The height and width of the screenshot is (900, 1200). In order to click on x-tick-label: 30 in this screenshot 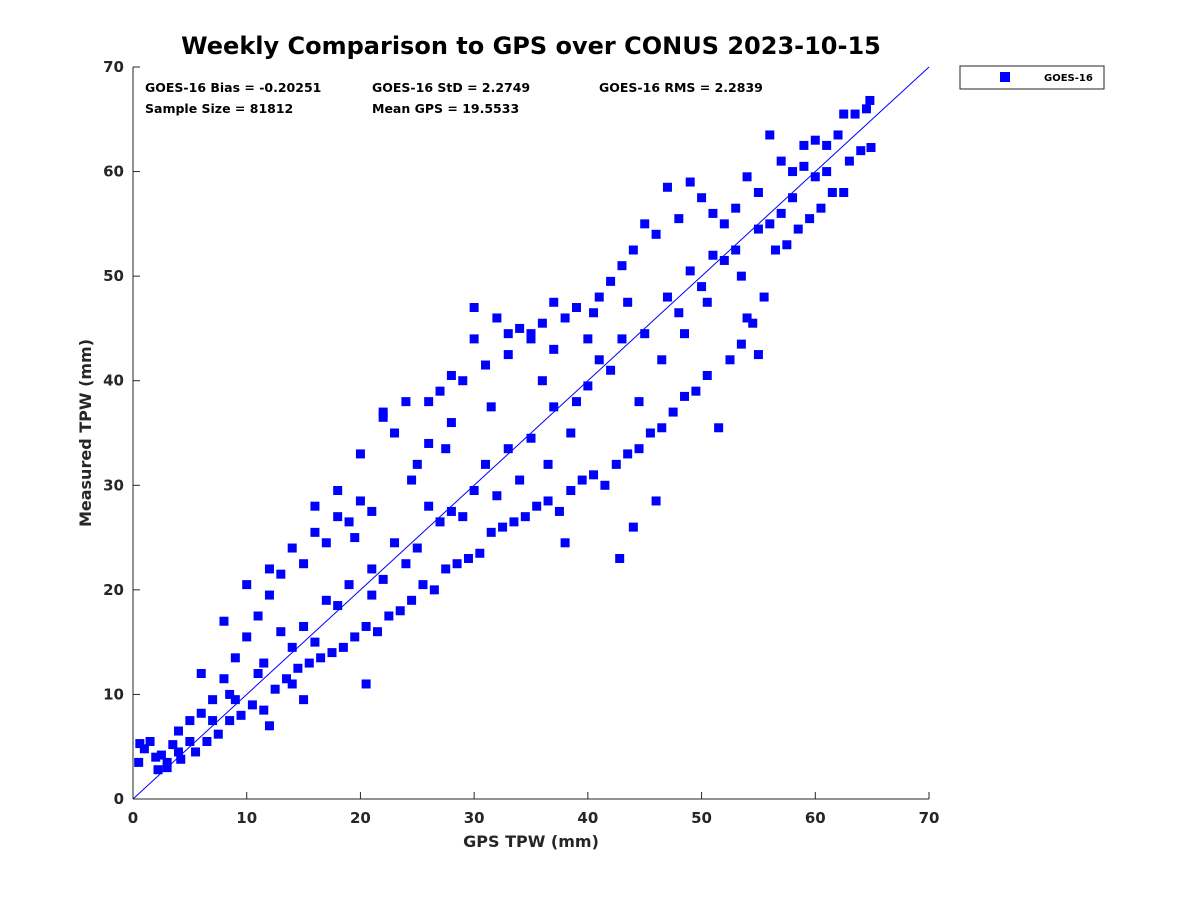, I will do `click(474, 818)`.